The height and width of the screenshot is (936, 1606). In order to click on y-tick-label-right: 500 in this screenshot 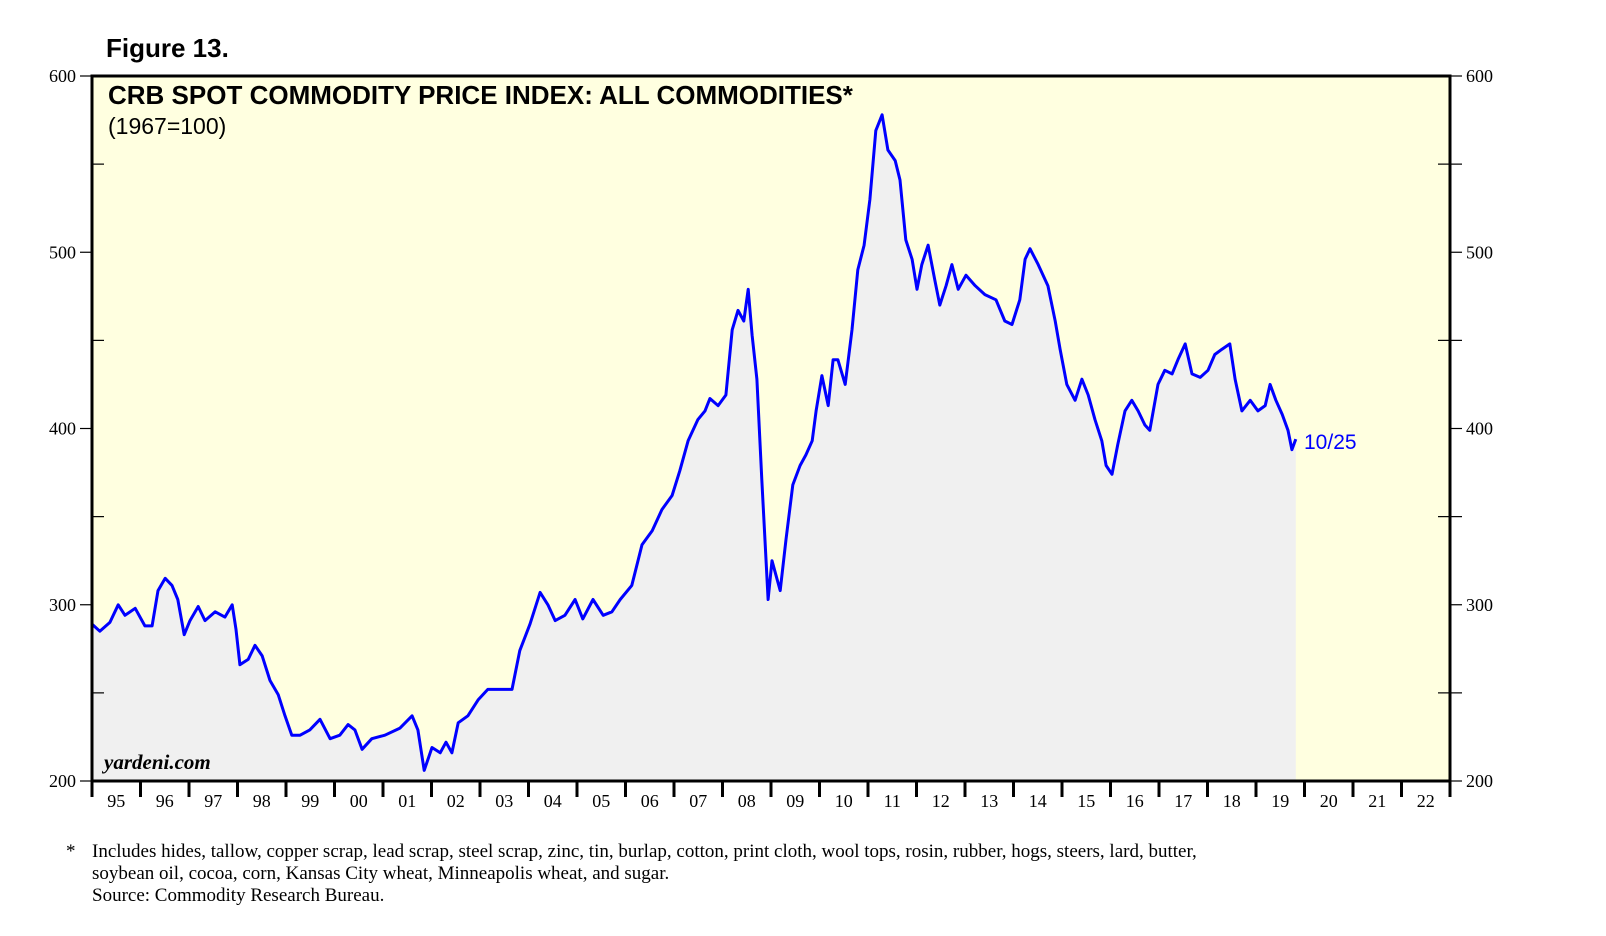, I will do `click(1479, 252)`.